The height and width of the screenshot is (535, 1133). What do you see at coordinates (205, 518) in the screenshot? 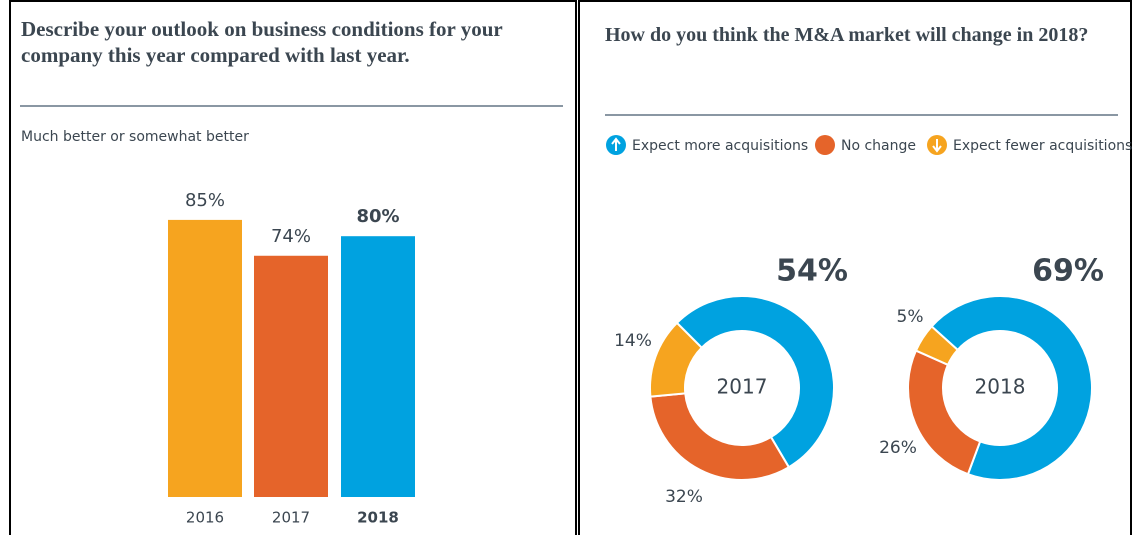
I see `x-tick-label: 2016` at bounding box center [205, 518].